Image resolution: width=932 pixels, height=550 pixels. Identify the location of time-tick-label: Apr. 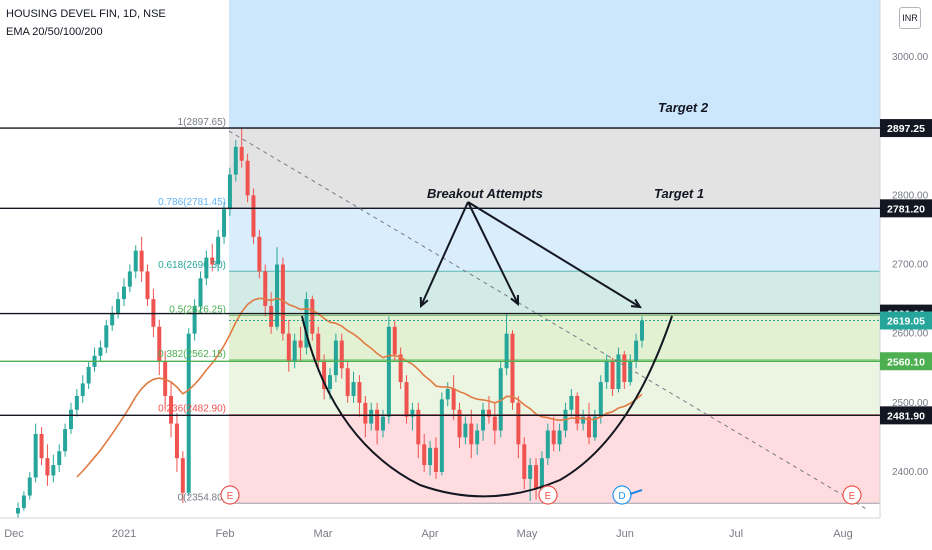
(429, 534).